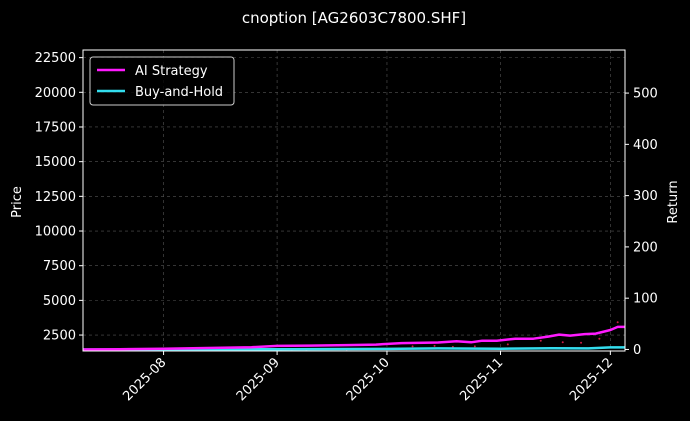  What do you see at coordinates (673, 201) in the screenshot?
I see `right-axis-title: Return` at bounding box center [673, 201].